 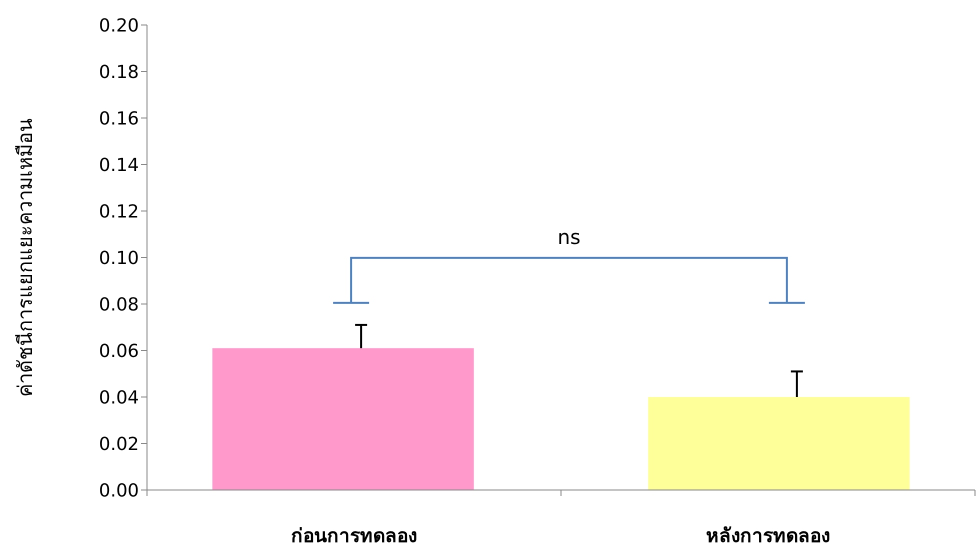 I want to click on y-tick-label: 0.08, so click(x=118, y=305).